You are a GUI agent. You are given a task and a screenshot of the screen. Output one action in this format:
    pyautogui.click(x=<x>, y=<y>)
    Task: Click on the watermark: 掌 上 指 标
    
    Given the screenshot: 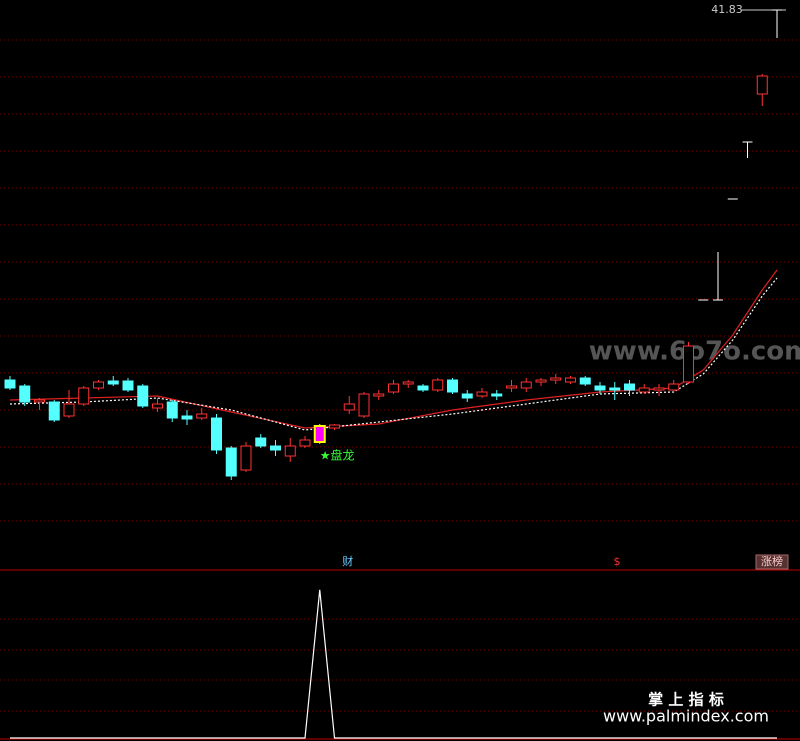 What is the action you would take?
    pyautogui.click(x=686, y=700)
    